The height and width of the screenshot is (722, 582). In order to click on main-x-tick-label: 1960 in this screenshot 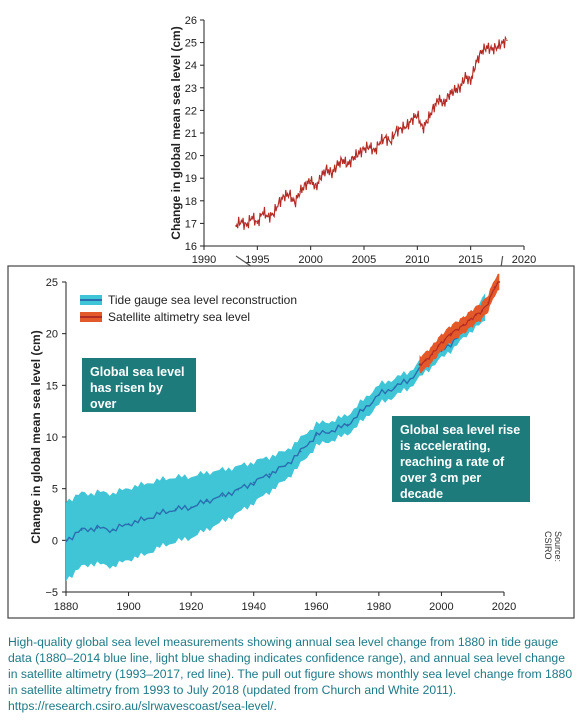, I will do `click(316, 607)`.